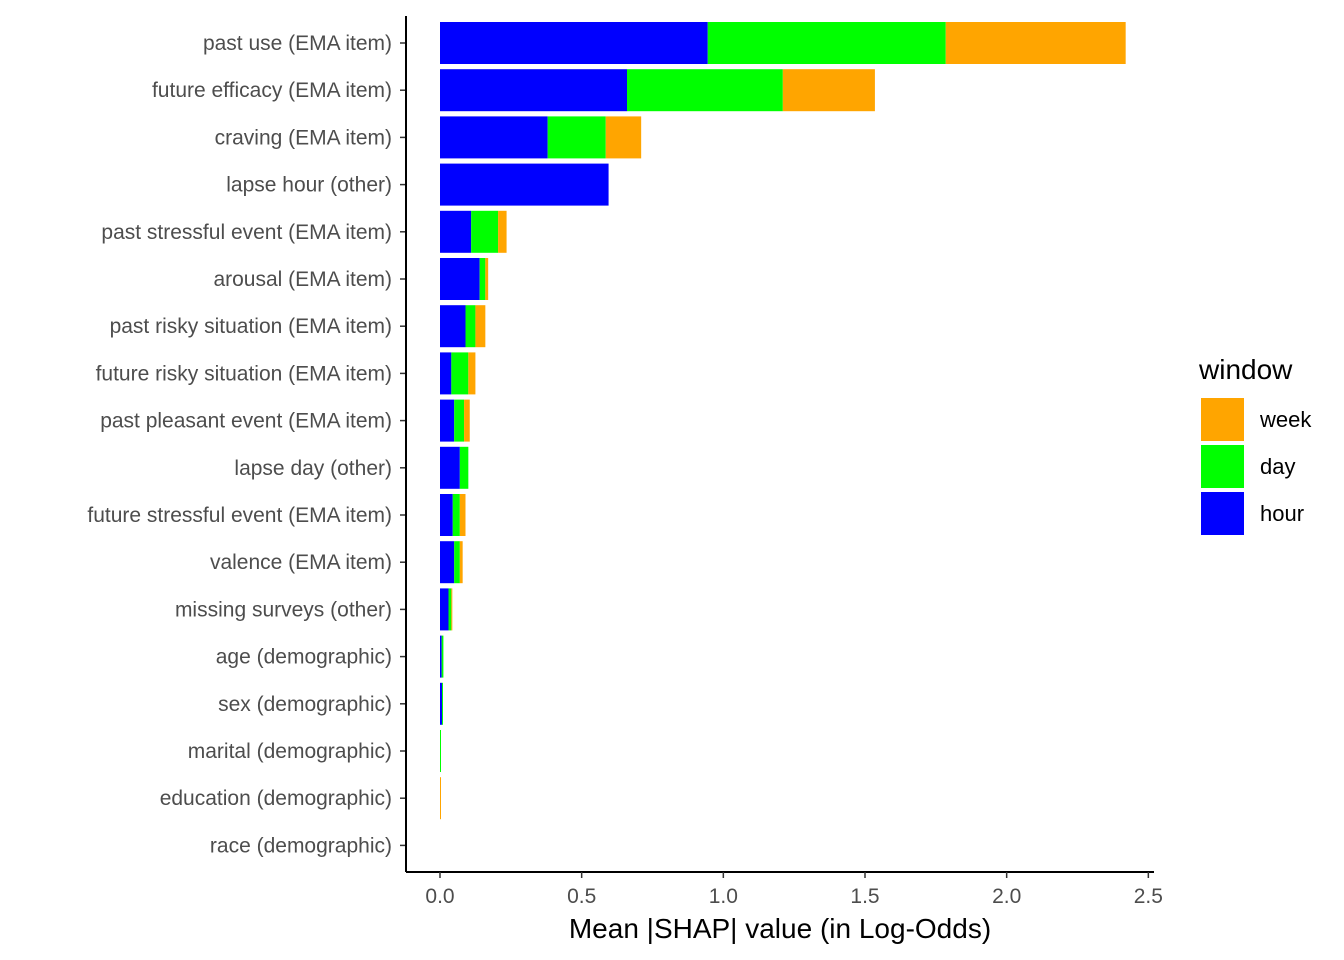  What do you see at coordinates (301, 562) in the screenshot?
I see `y-tick-label: valence (EMA item)` at bounding box center [301, 562].